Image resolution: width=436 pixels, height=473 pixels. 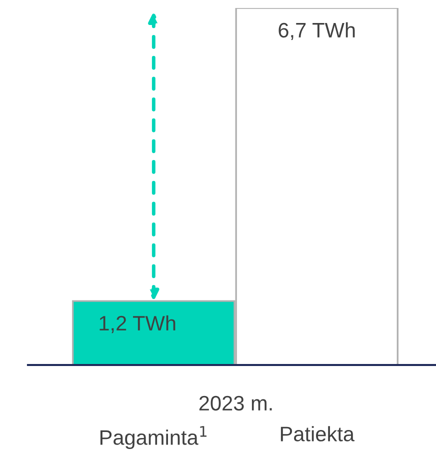 I want to click on data-label: 6,7 TWh, so click(x=316, y=31).